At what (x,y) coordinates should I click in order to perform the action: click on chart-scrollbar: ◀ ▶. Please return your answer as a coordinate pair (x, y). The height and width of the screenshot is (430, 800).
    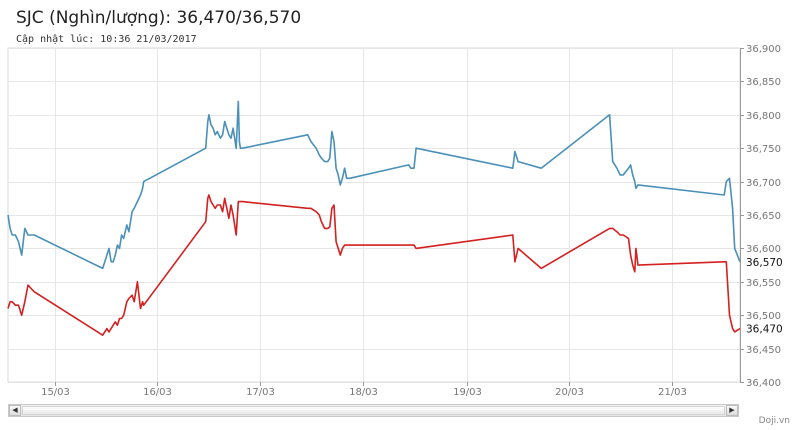
    Looking at the image, I should click on (373, 410).